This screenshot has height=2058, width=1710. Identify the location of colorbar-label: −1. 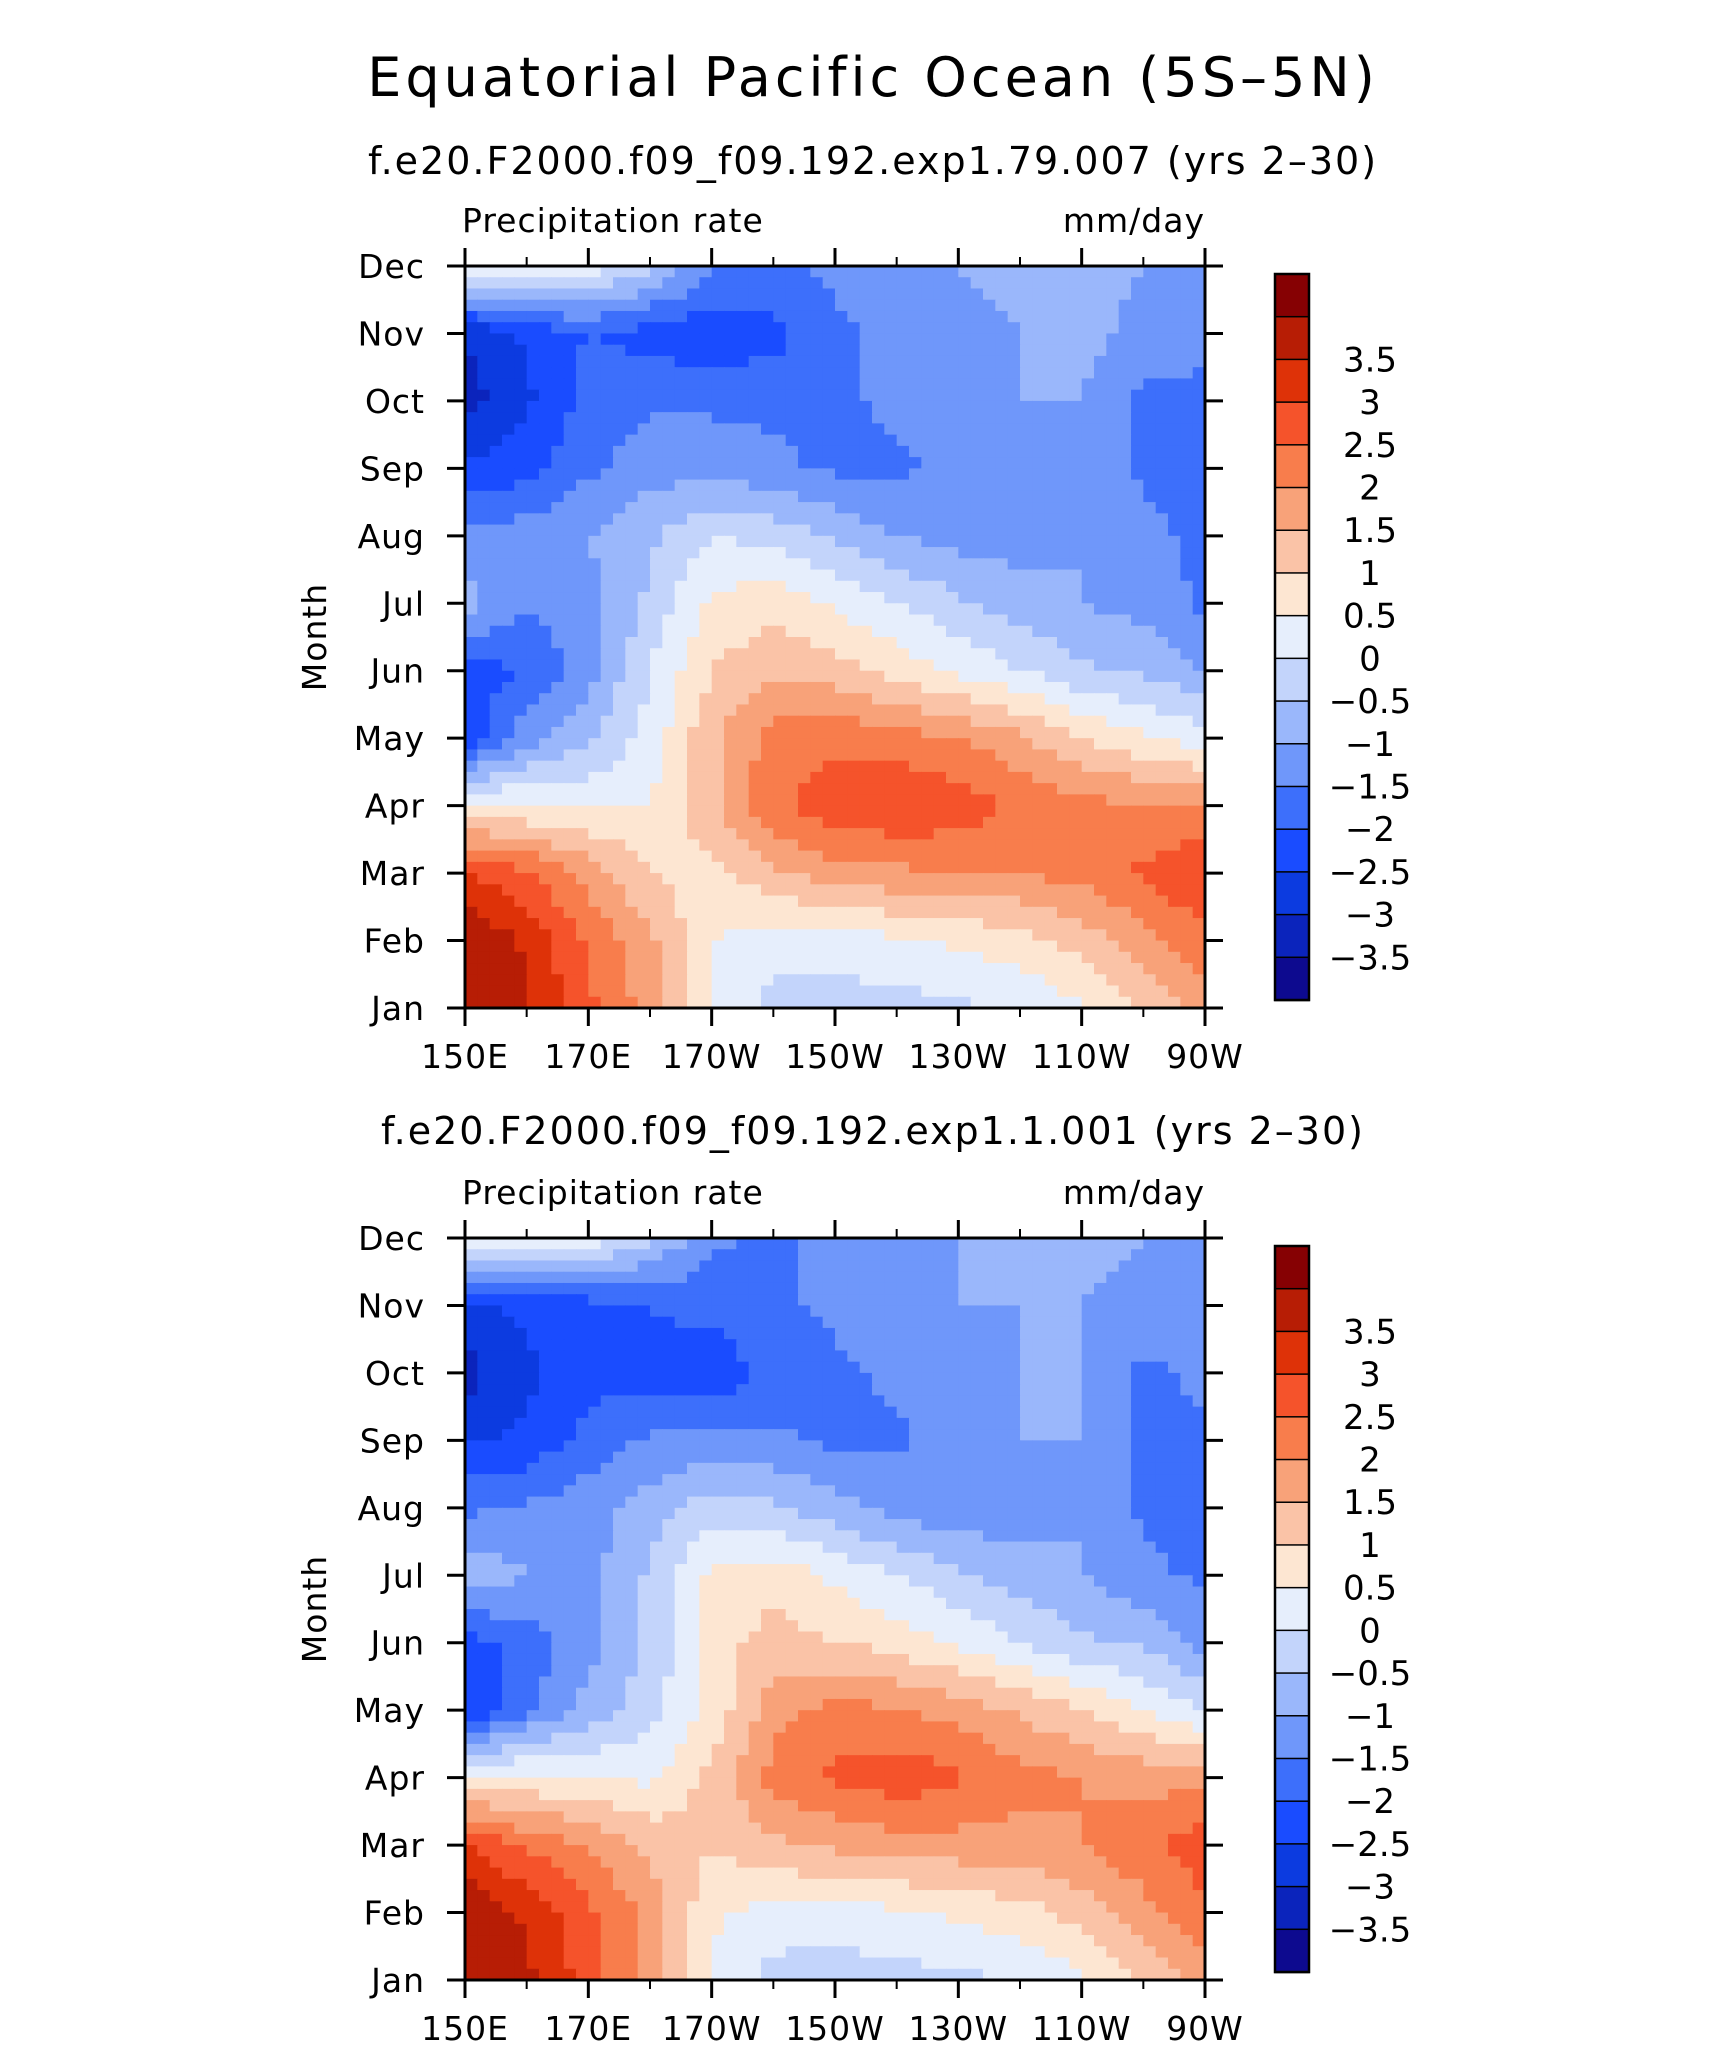
(1370, 745).